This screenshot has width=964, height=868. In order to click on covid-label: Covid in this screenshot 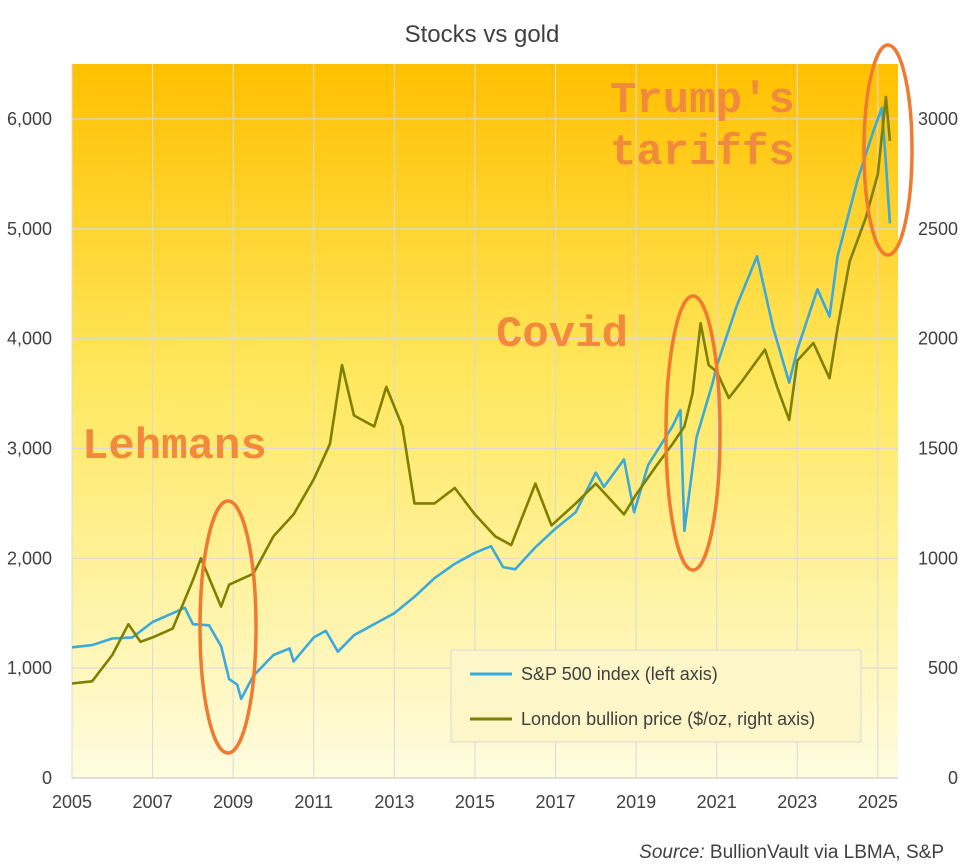, I will do `click(562, 335)`.